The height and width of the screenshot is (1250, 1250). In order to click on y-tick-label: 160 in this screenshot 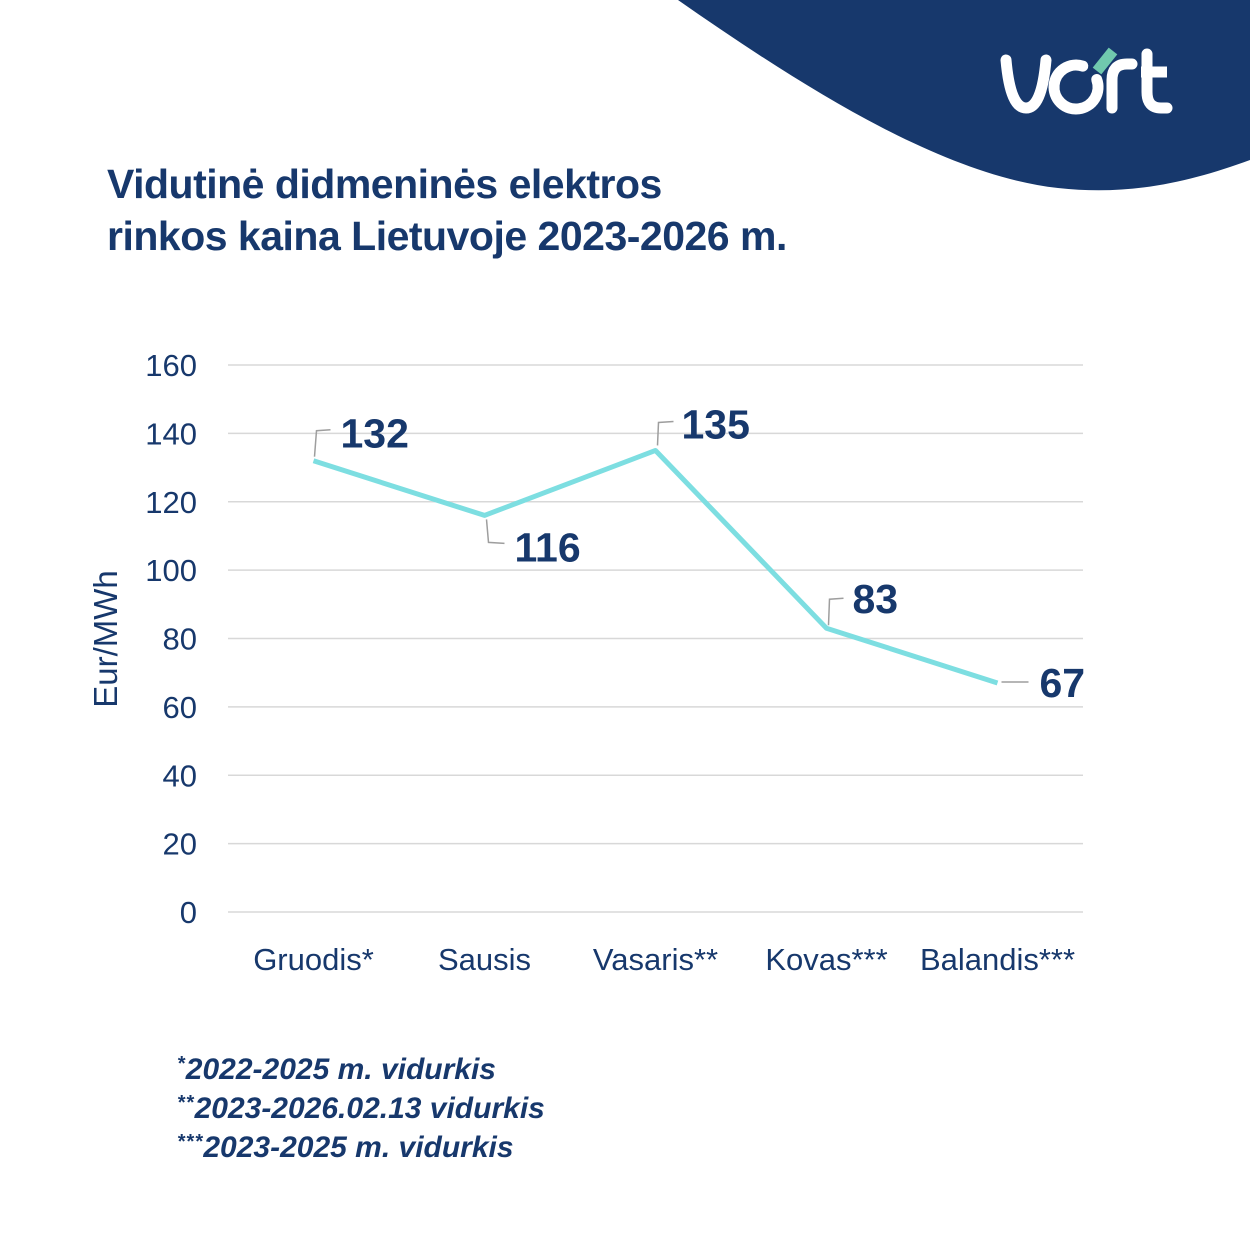, I will do `click(171, 365)`.